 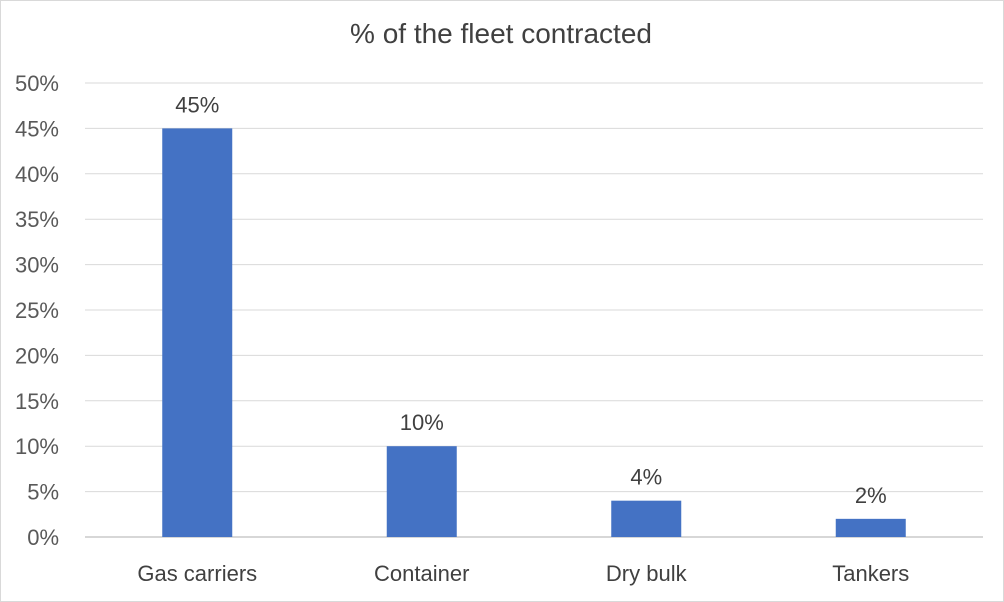 What do you see at coordinates (871, 495) in the screenshot?
I see `data-label: 2%` at bounding box center [871, 495].